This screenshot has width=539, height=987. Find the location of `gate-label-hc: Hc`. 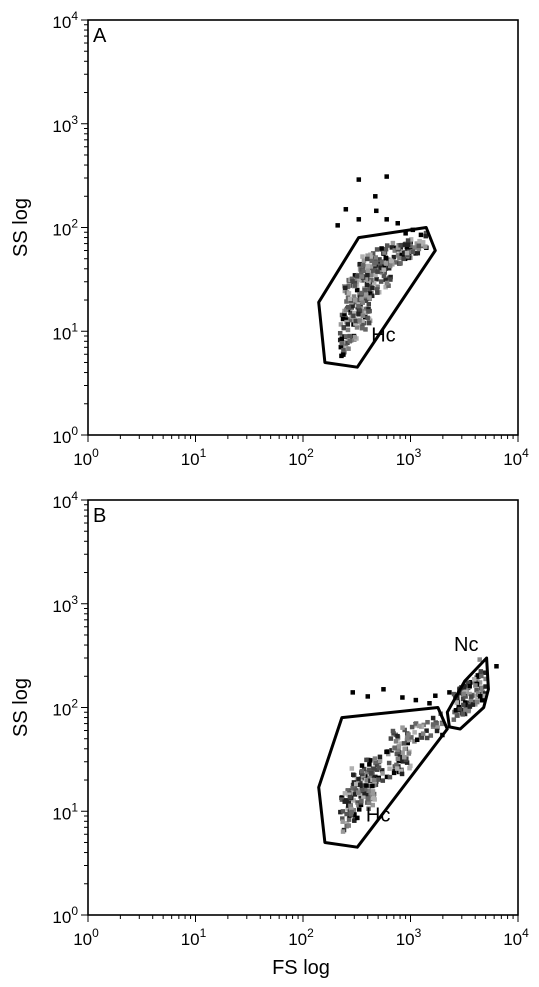

gate-label-hc: Hc is located at coordinates (383, 335).